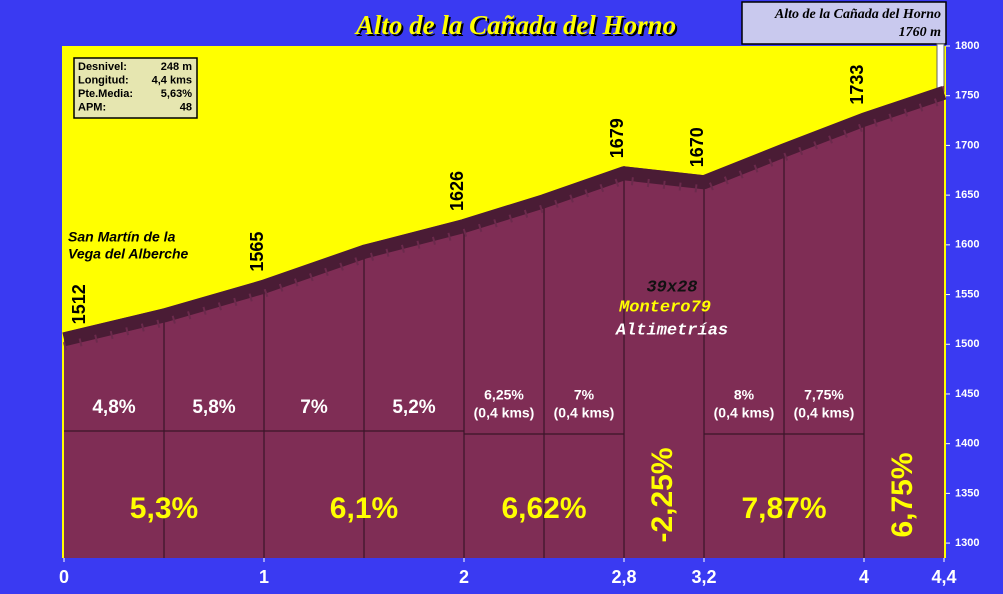 The image size is (1003, 594). What do you see at coordinates (967, 294) in the screenshot?
I see `y-tick-label: 1550` at bounding box center [967, 294].